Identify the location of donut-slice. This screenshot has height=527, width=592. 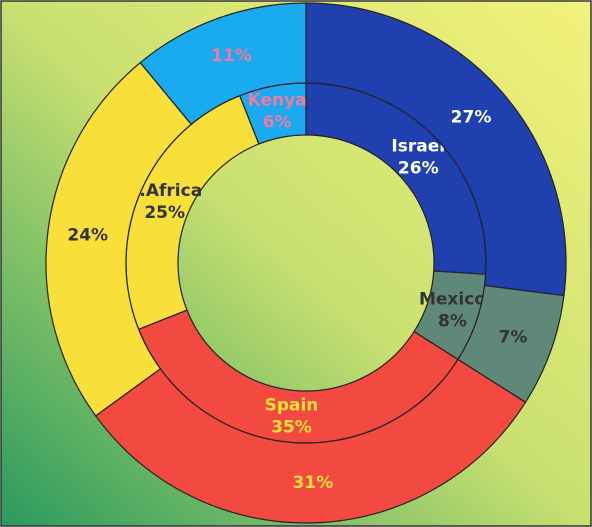
(223, 64).